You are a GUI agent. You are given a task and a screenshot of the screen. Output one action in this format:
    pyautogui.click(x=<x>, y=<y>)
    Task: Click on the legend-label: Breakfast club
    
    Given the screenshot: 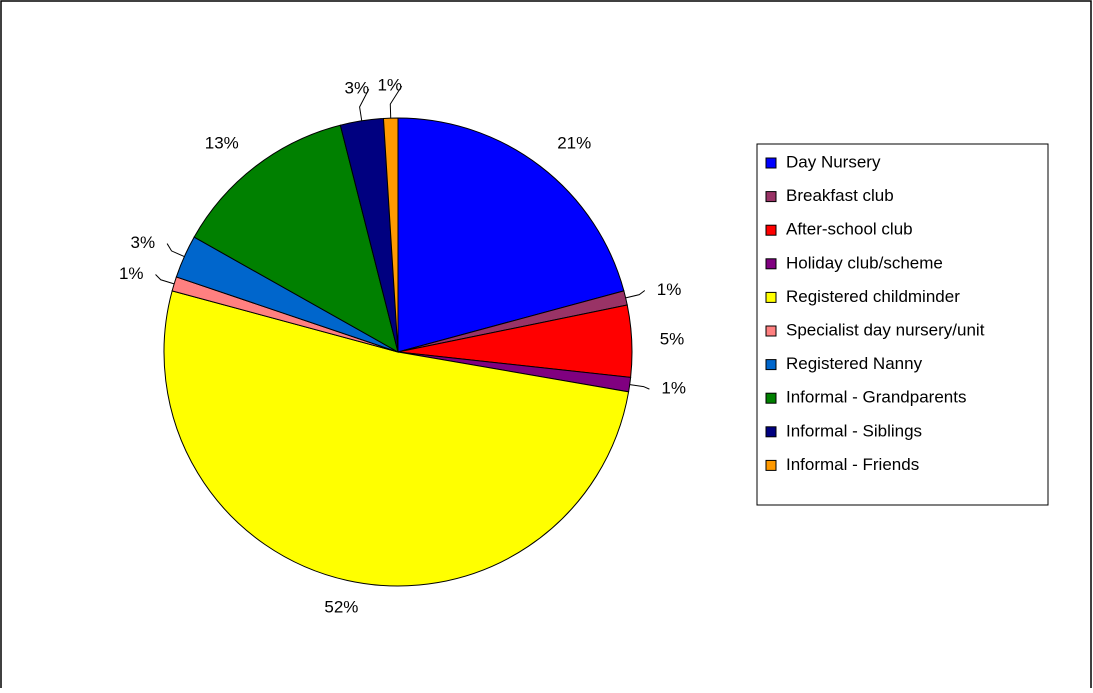 What is the action you would take?
    pyautogui.click(x=840, y=195)
    